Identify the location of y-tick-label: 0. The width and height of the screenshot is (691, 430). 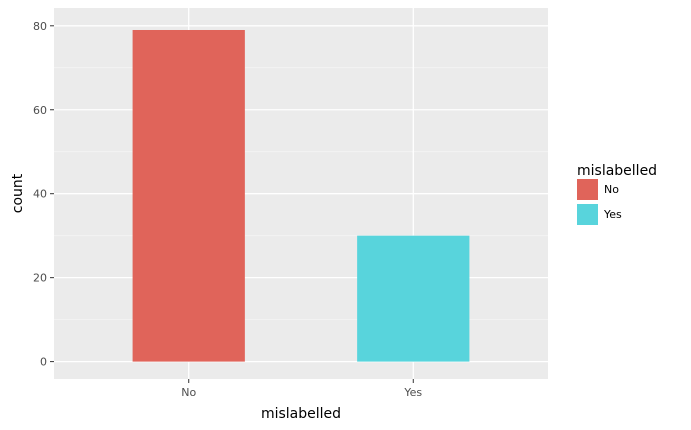
(43, 362).